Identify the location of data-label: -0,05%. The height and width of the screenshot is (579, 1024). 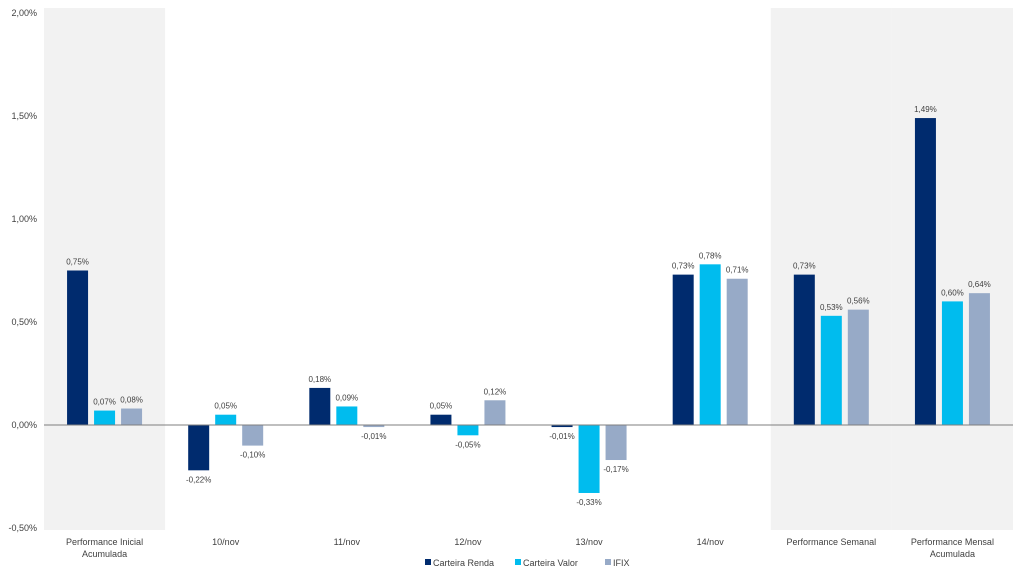
(467, 444).